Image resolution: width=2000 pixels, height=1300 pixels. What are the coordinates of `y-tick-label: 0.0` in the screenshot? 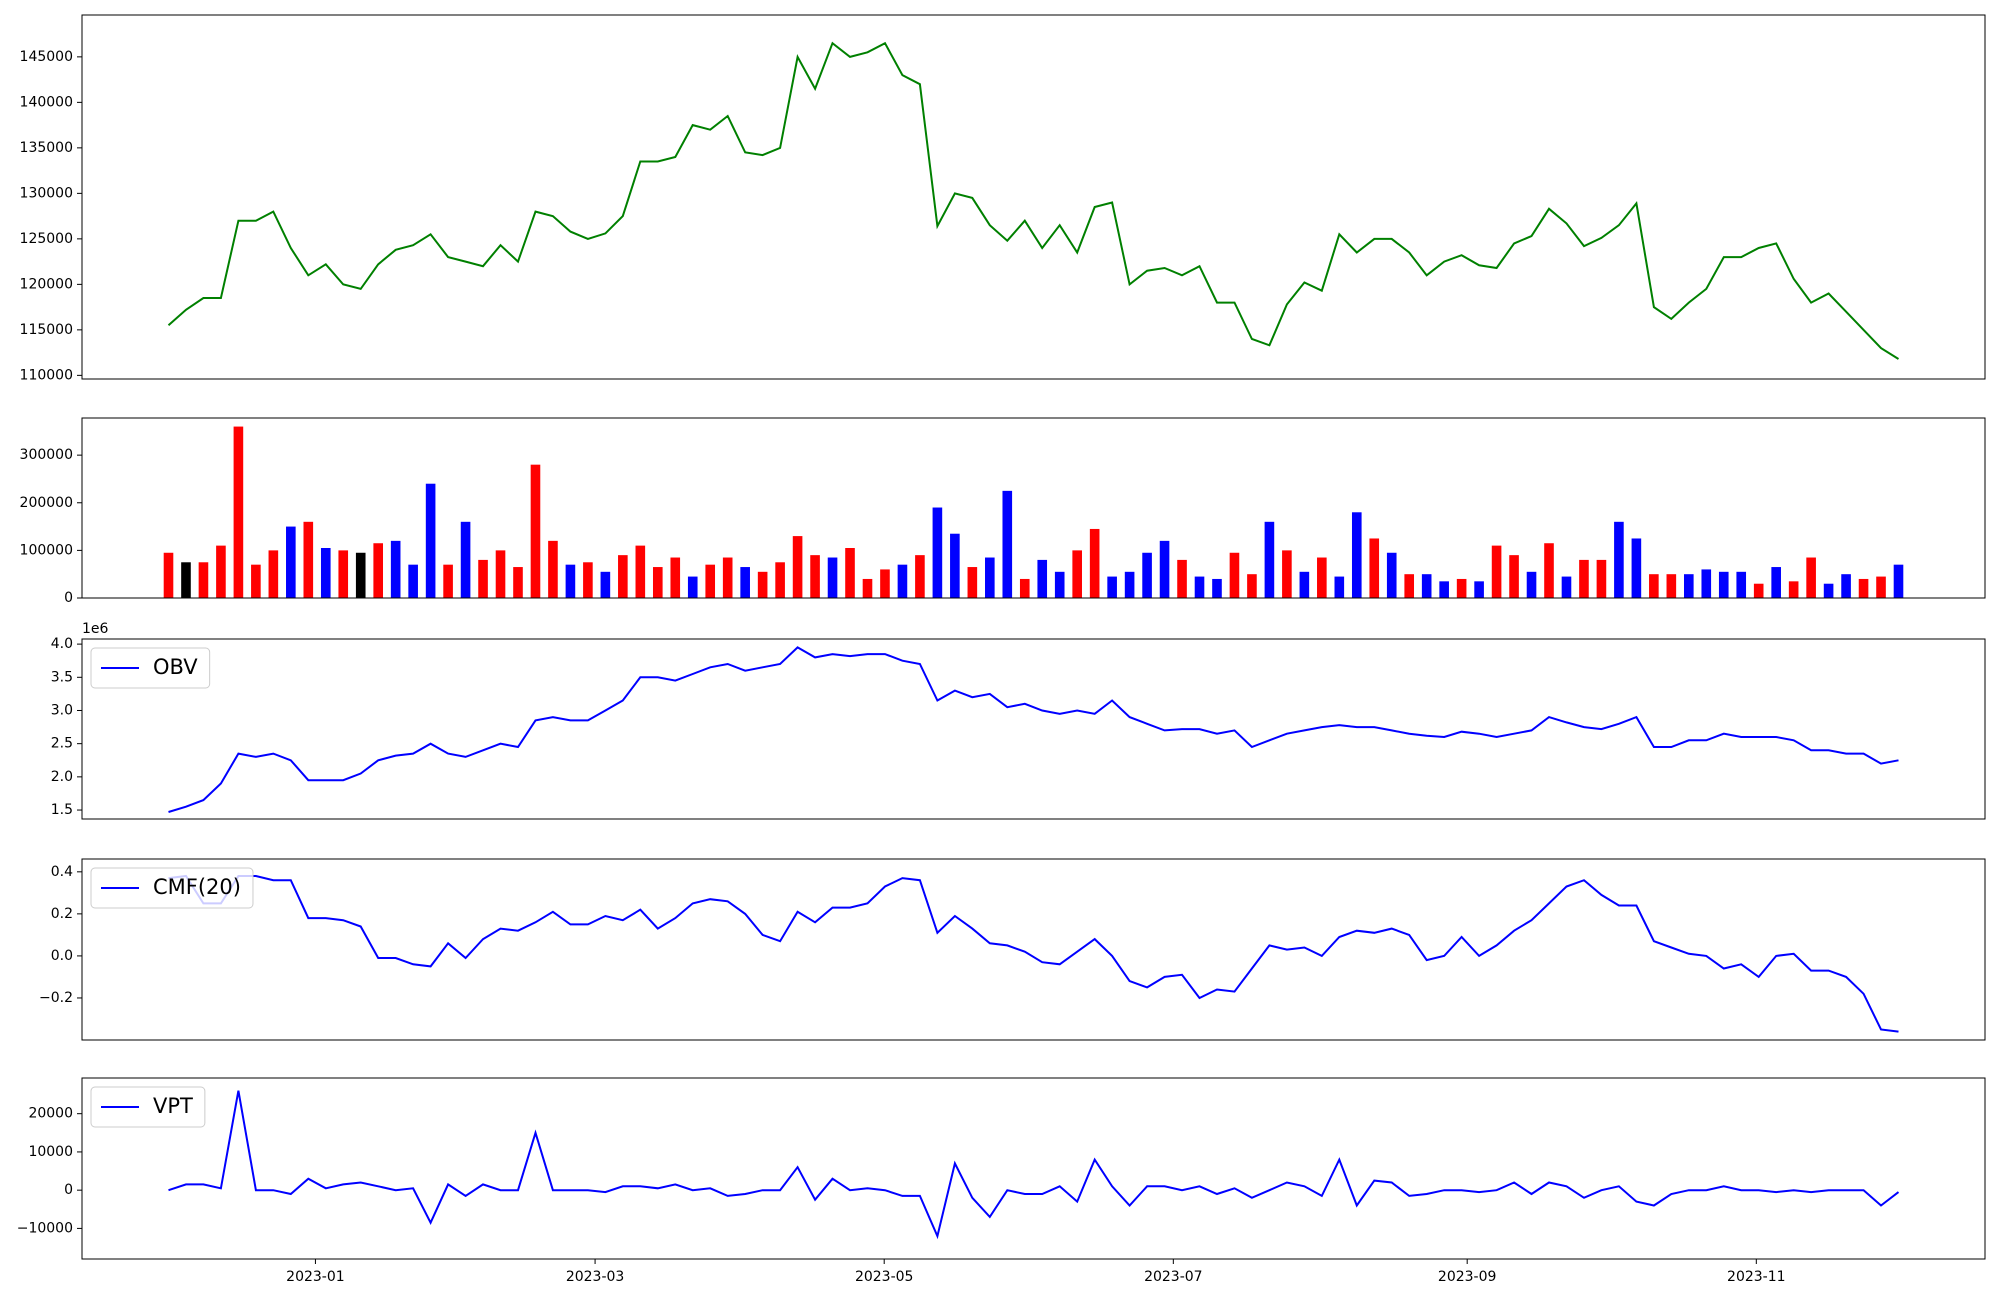 It's located at (62, 956).